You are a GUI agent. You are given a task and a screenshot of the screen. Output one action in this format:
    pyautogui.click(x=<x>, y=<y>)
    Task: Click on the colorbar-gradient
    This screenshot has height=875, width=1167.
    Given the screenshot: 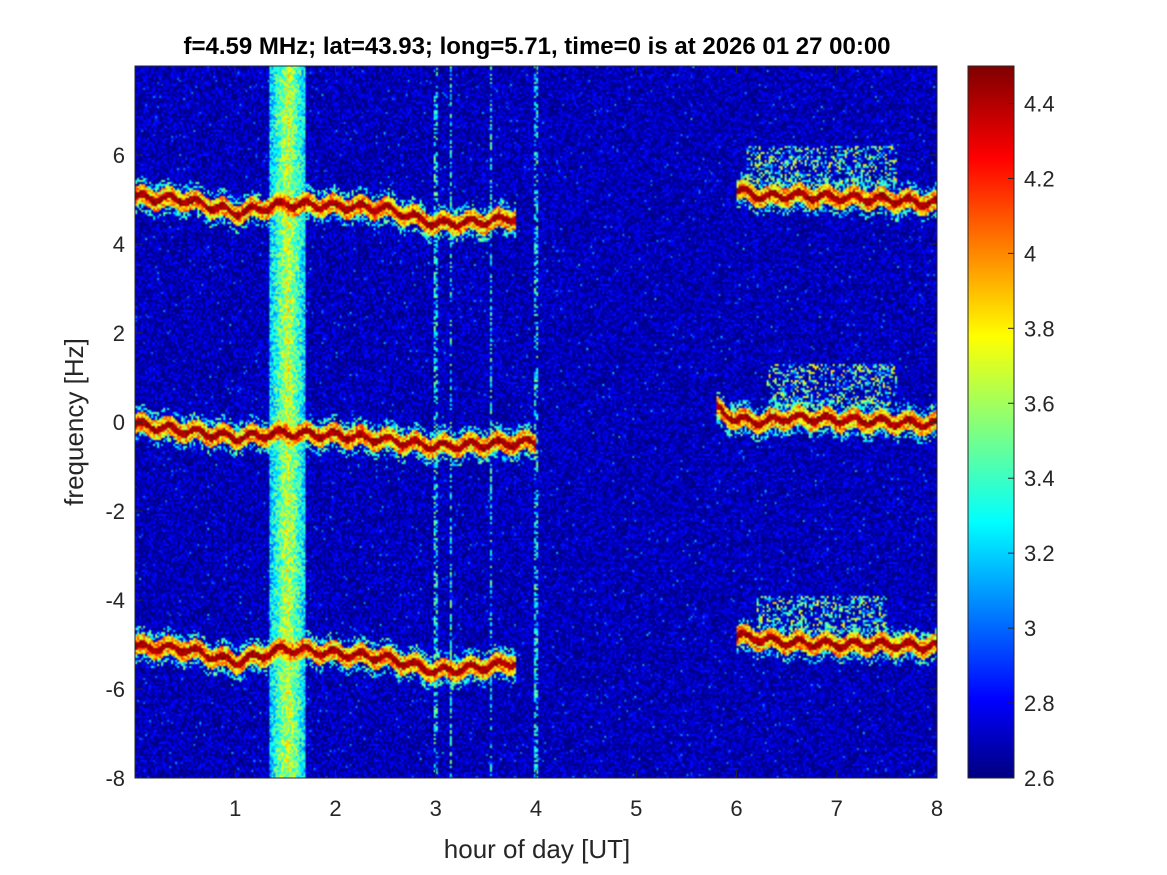 What is the action you would take?
    pyautogui.click(x=991, y=422)
    